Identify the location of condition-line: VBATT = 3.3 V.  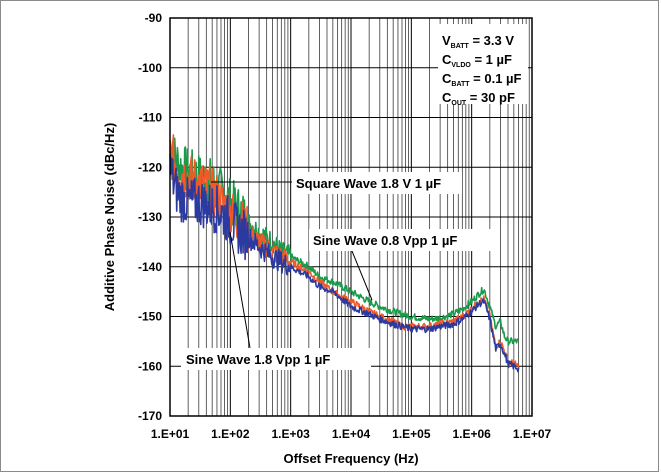
(478, 41).